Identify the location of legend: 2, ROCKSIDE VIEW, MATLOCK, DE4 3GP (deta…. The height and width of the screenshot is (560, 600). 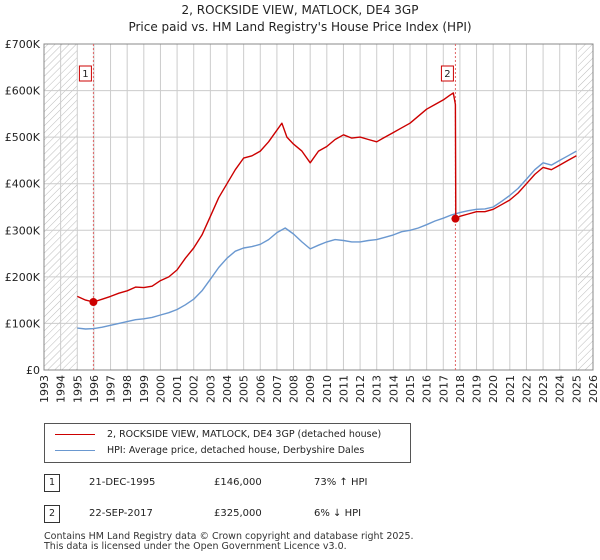
(227, 443).